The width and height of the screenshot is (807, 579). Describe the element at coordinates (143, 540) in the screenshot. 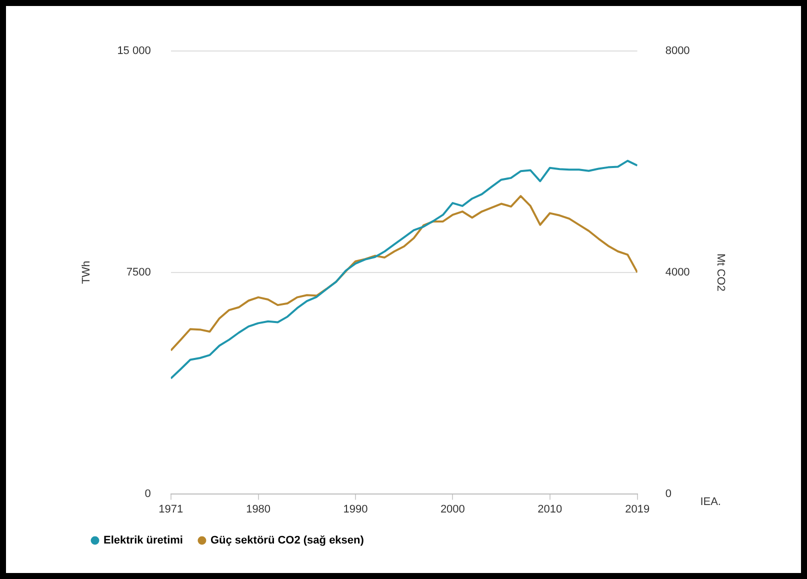

I see `legend-label: Elektrik üretimi` at that location.